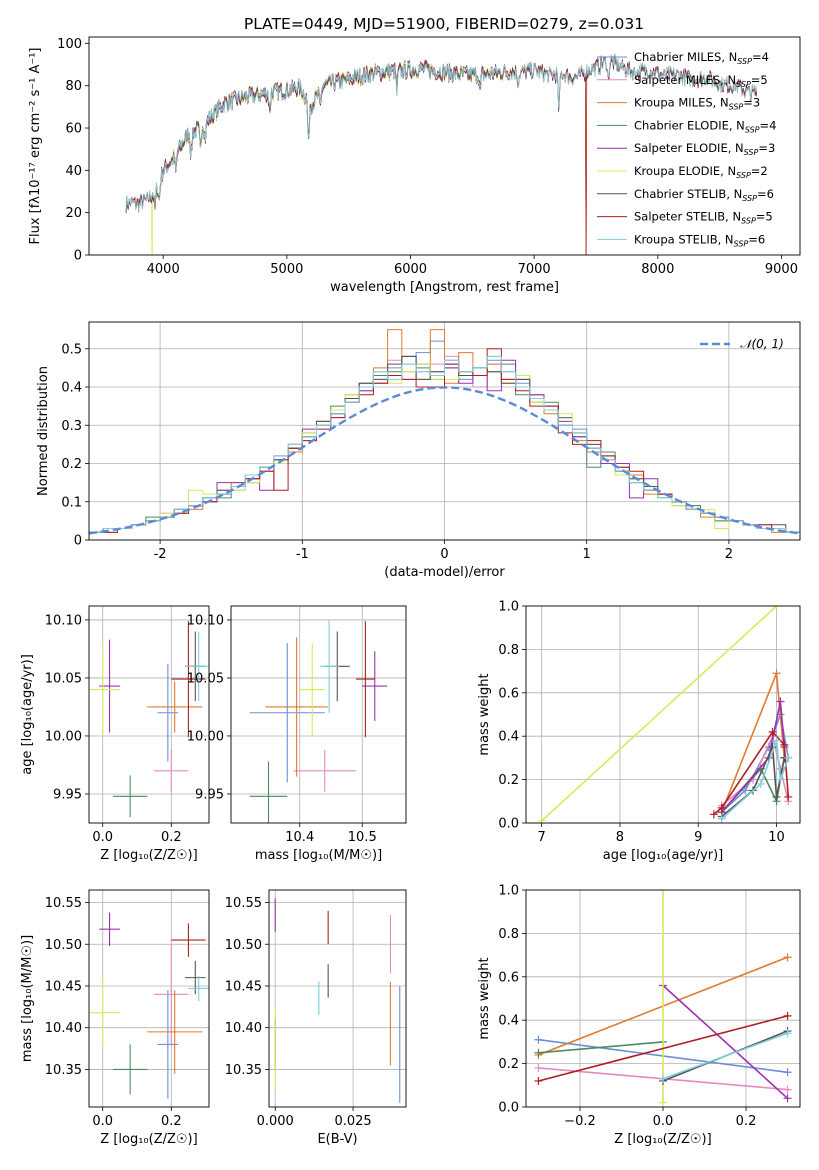 This screenshot has height=1170, width=819. I want to click on x-tick-label: 2, so click(729, 554).